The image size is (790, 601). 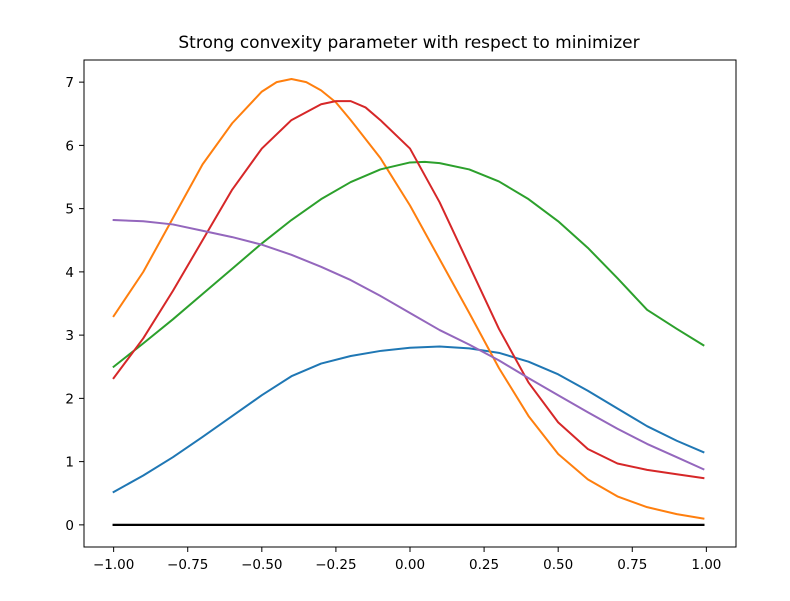 What do you see at coordinates (69, 399) in the screenshot?
I see `y-tick-label: 2` at bounding box center [69, 399].